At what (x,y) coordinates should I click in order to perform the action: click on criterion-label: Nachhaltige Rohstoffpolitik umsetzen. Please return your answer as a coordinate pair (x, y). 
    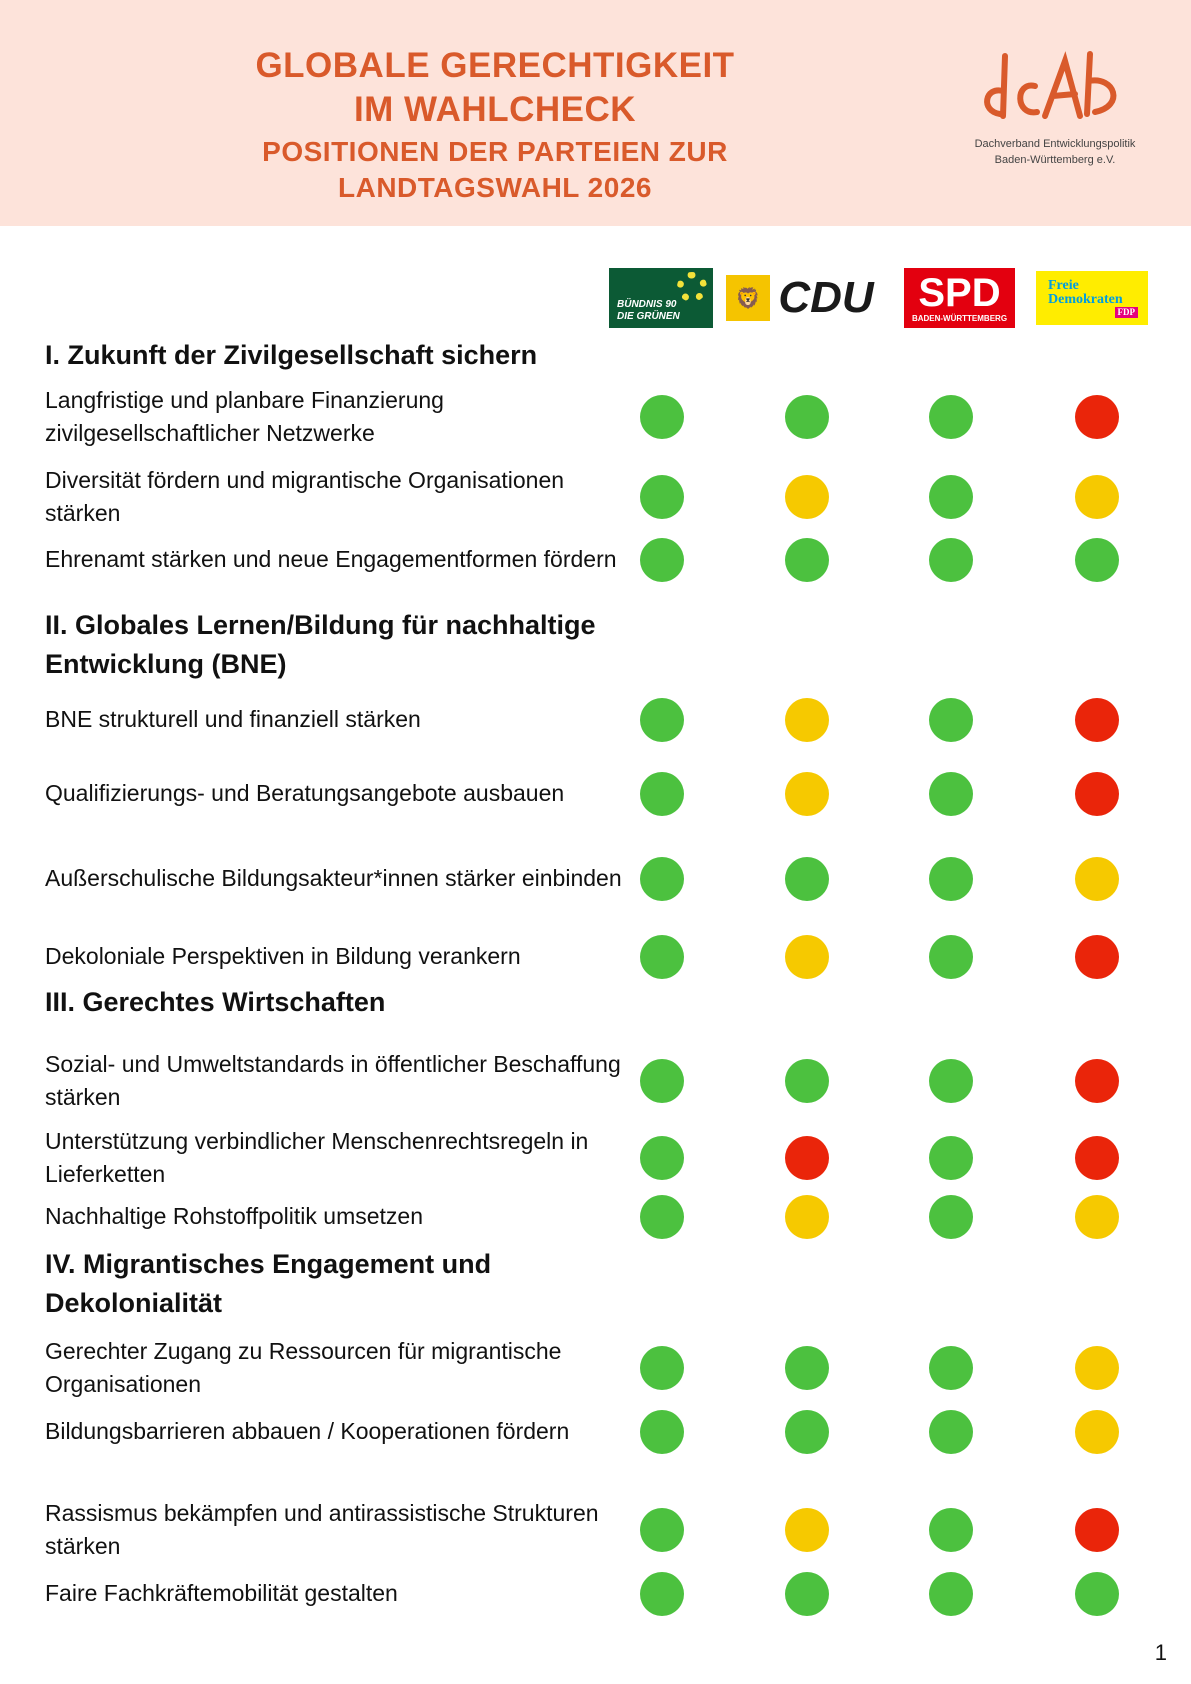
    Looking at the image, I should click on (234, 1216).